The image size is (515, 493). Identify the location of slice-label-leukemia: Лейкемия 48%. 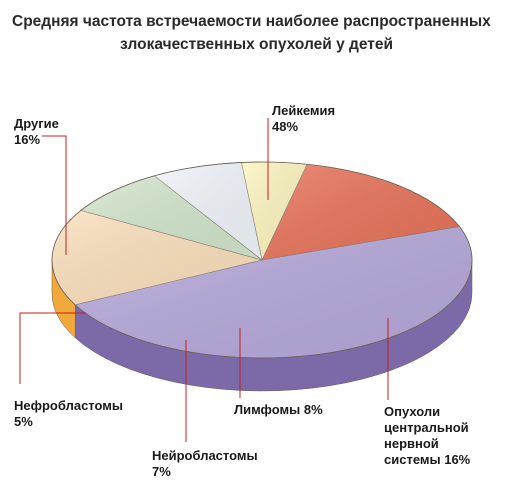
(303, 118).